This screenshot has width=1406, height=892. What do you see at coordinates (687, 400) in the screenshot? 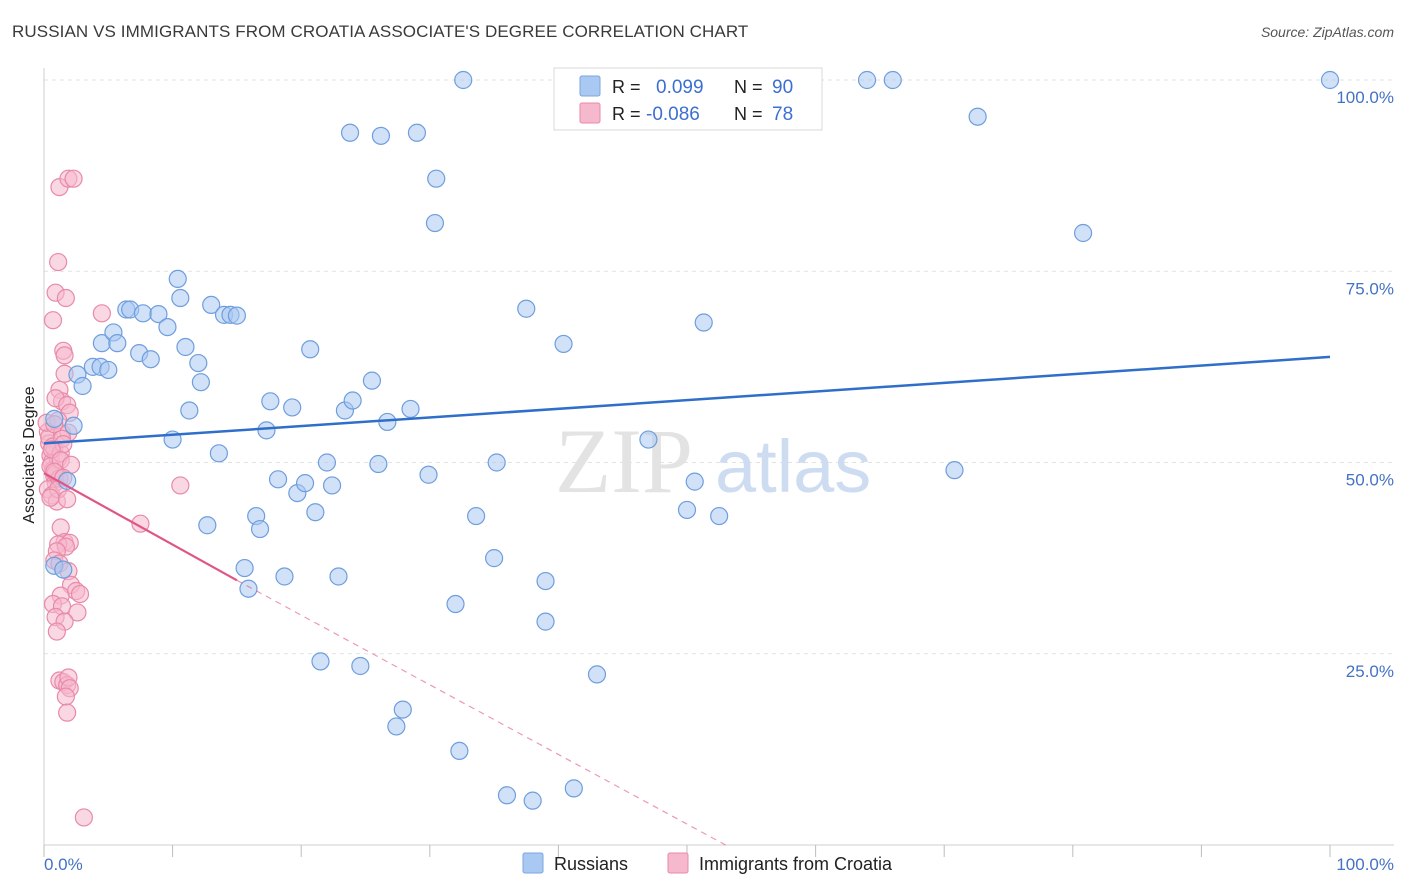
I see `trend-line-russians` at bounding box center [687, 400].